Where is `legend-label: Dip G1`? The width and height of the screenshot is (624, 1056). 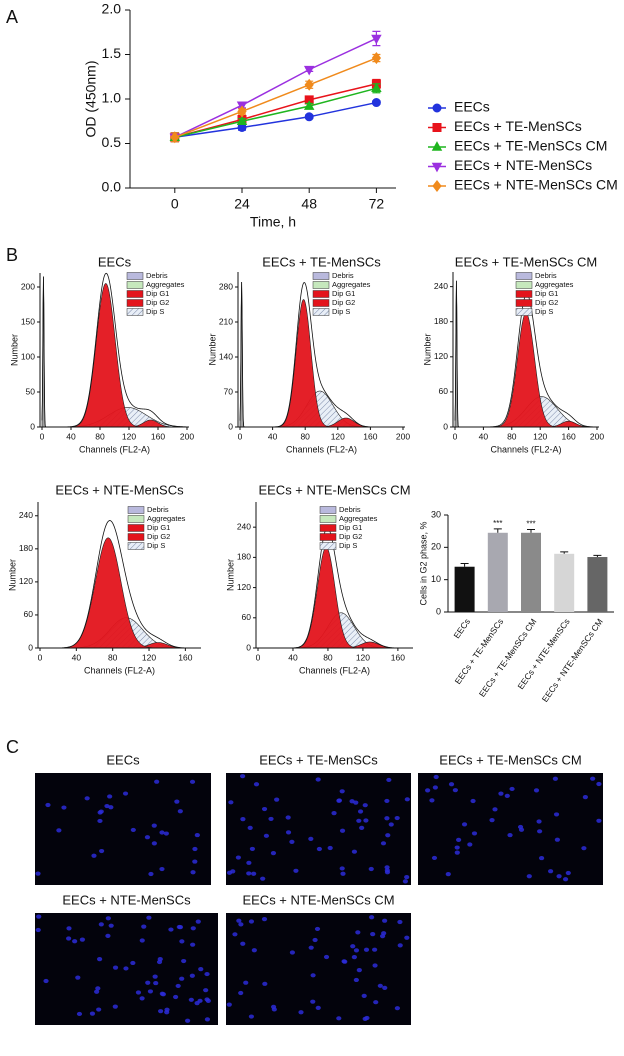
legend-label: Dip G1 is located at coordinates (546, 293).